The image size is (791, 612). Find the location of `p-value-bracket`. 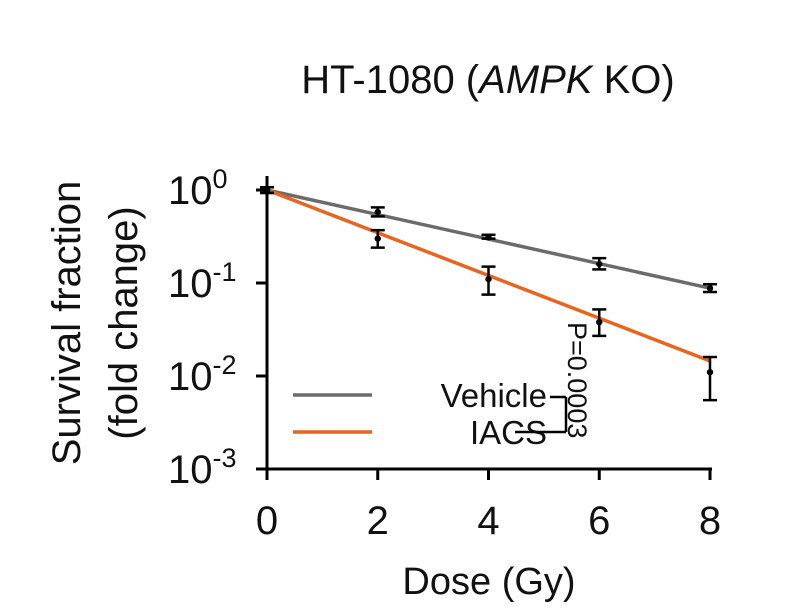

p-value-bracket is located at coordinates (541, 414).